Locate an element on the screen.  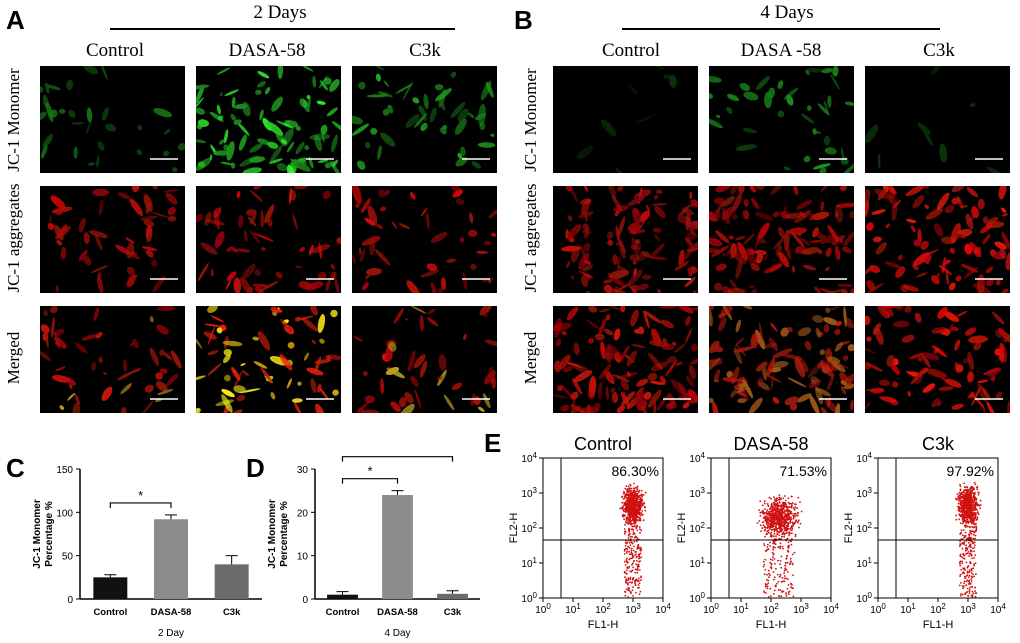
micrograph-a-r1-c3 is located at coordinates (424, 119).